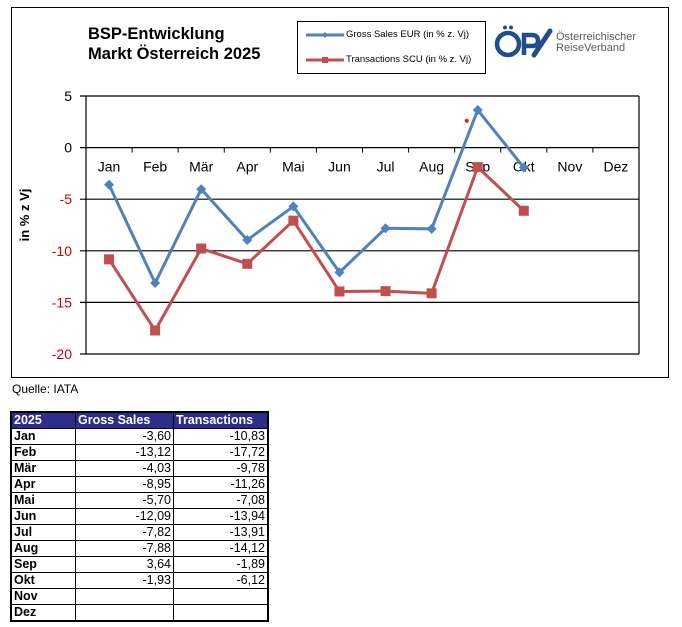 The height and width of the screenshot is (627, 682). Describe the element at coordinates (221, 452) in the screenshot. I see `table-cell-transactions: -17,72` at that location.